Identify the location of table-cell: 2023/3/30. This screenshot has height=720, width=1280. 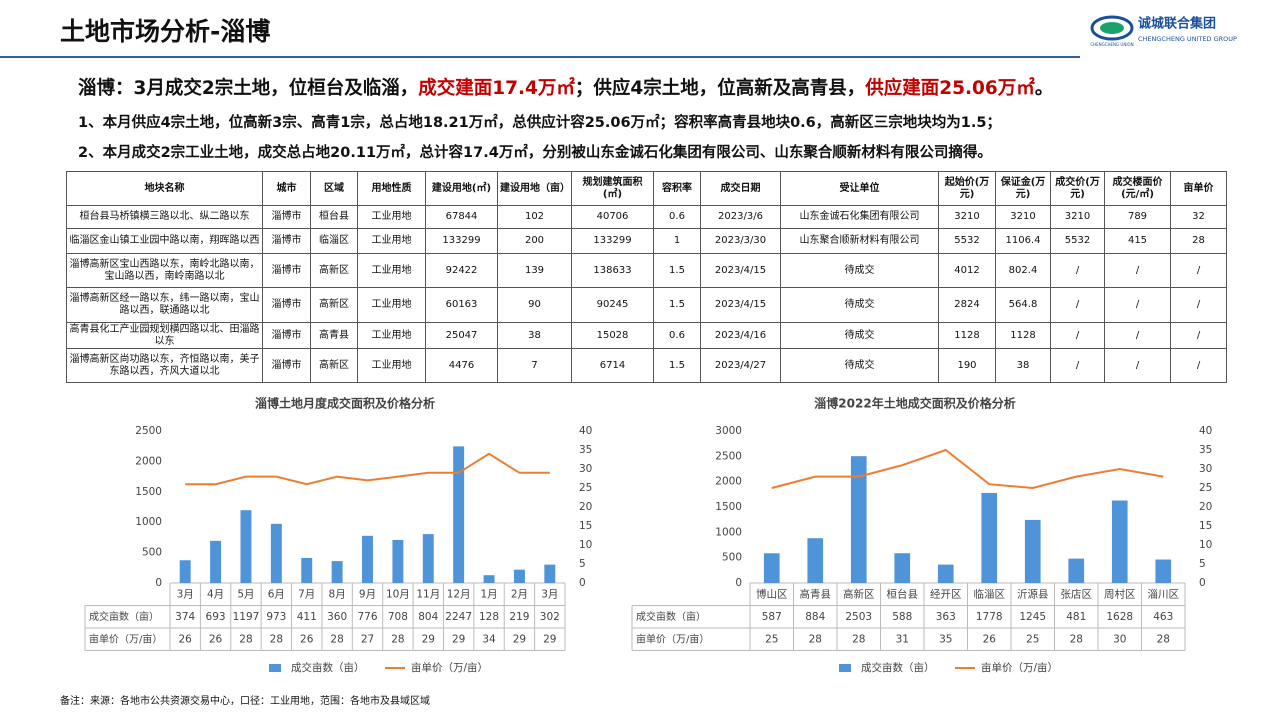
(740, 241).